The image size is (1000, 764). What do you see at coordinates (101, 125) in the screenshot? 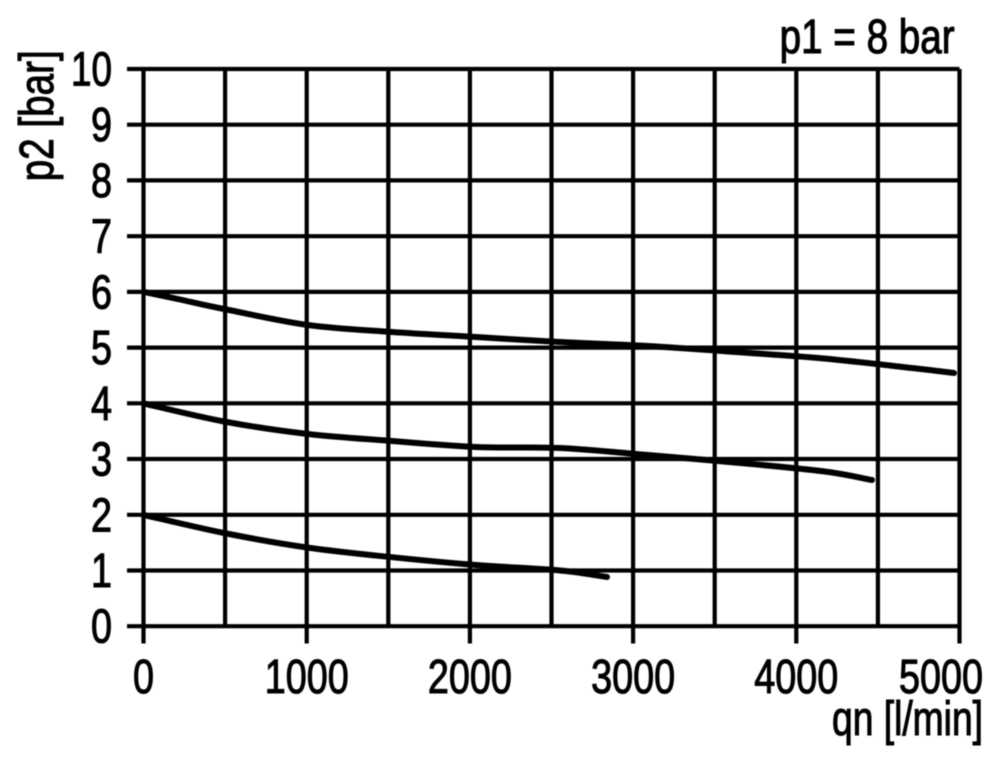
I see `svg-text: 9` at bounding box center [101, 125].